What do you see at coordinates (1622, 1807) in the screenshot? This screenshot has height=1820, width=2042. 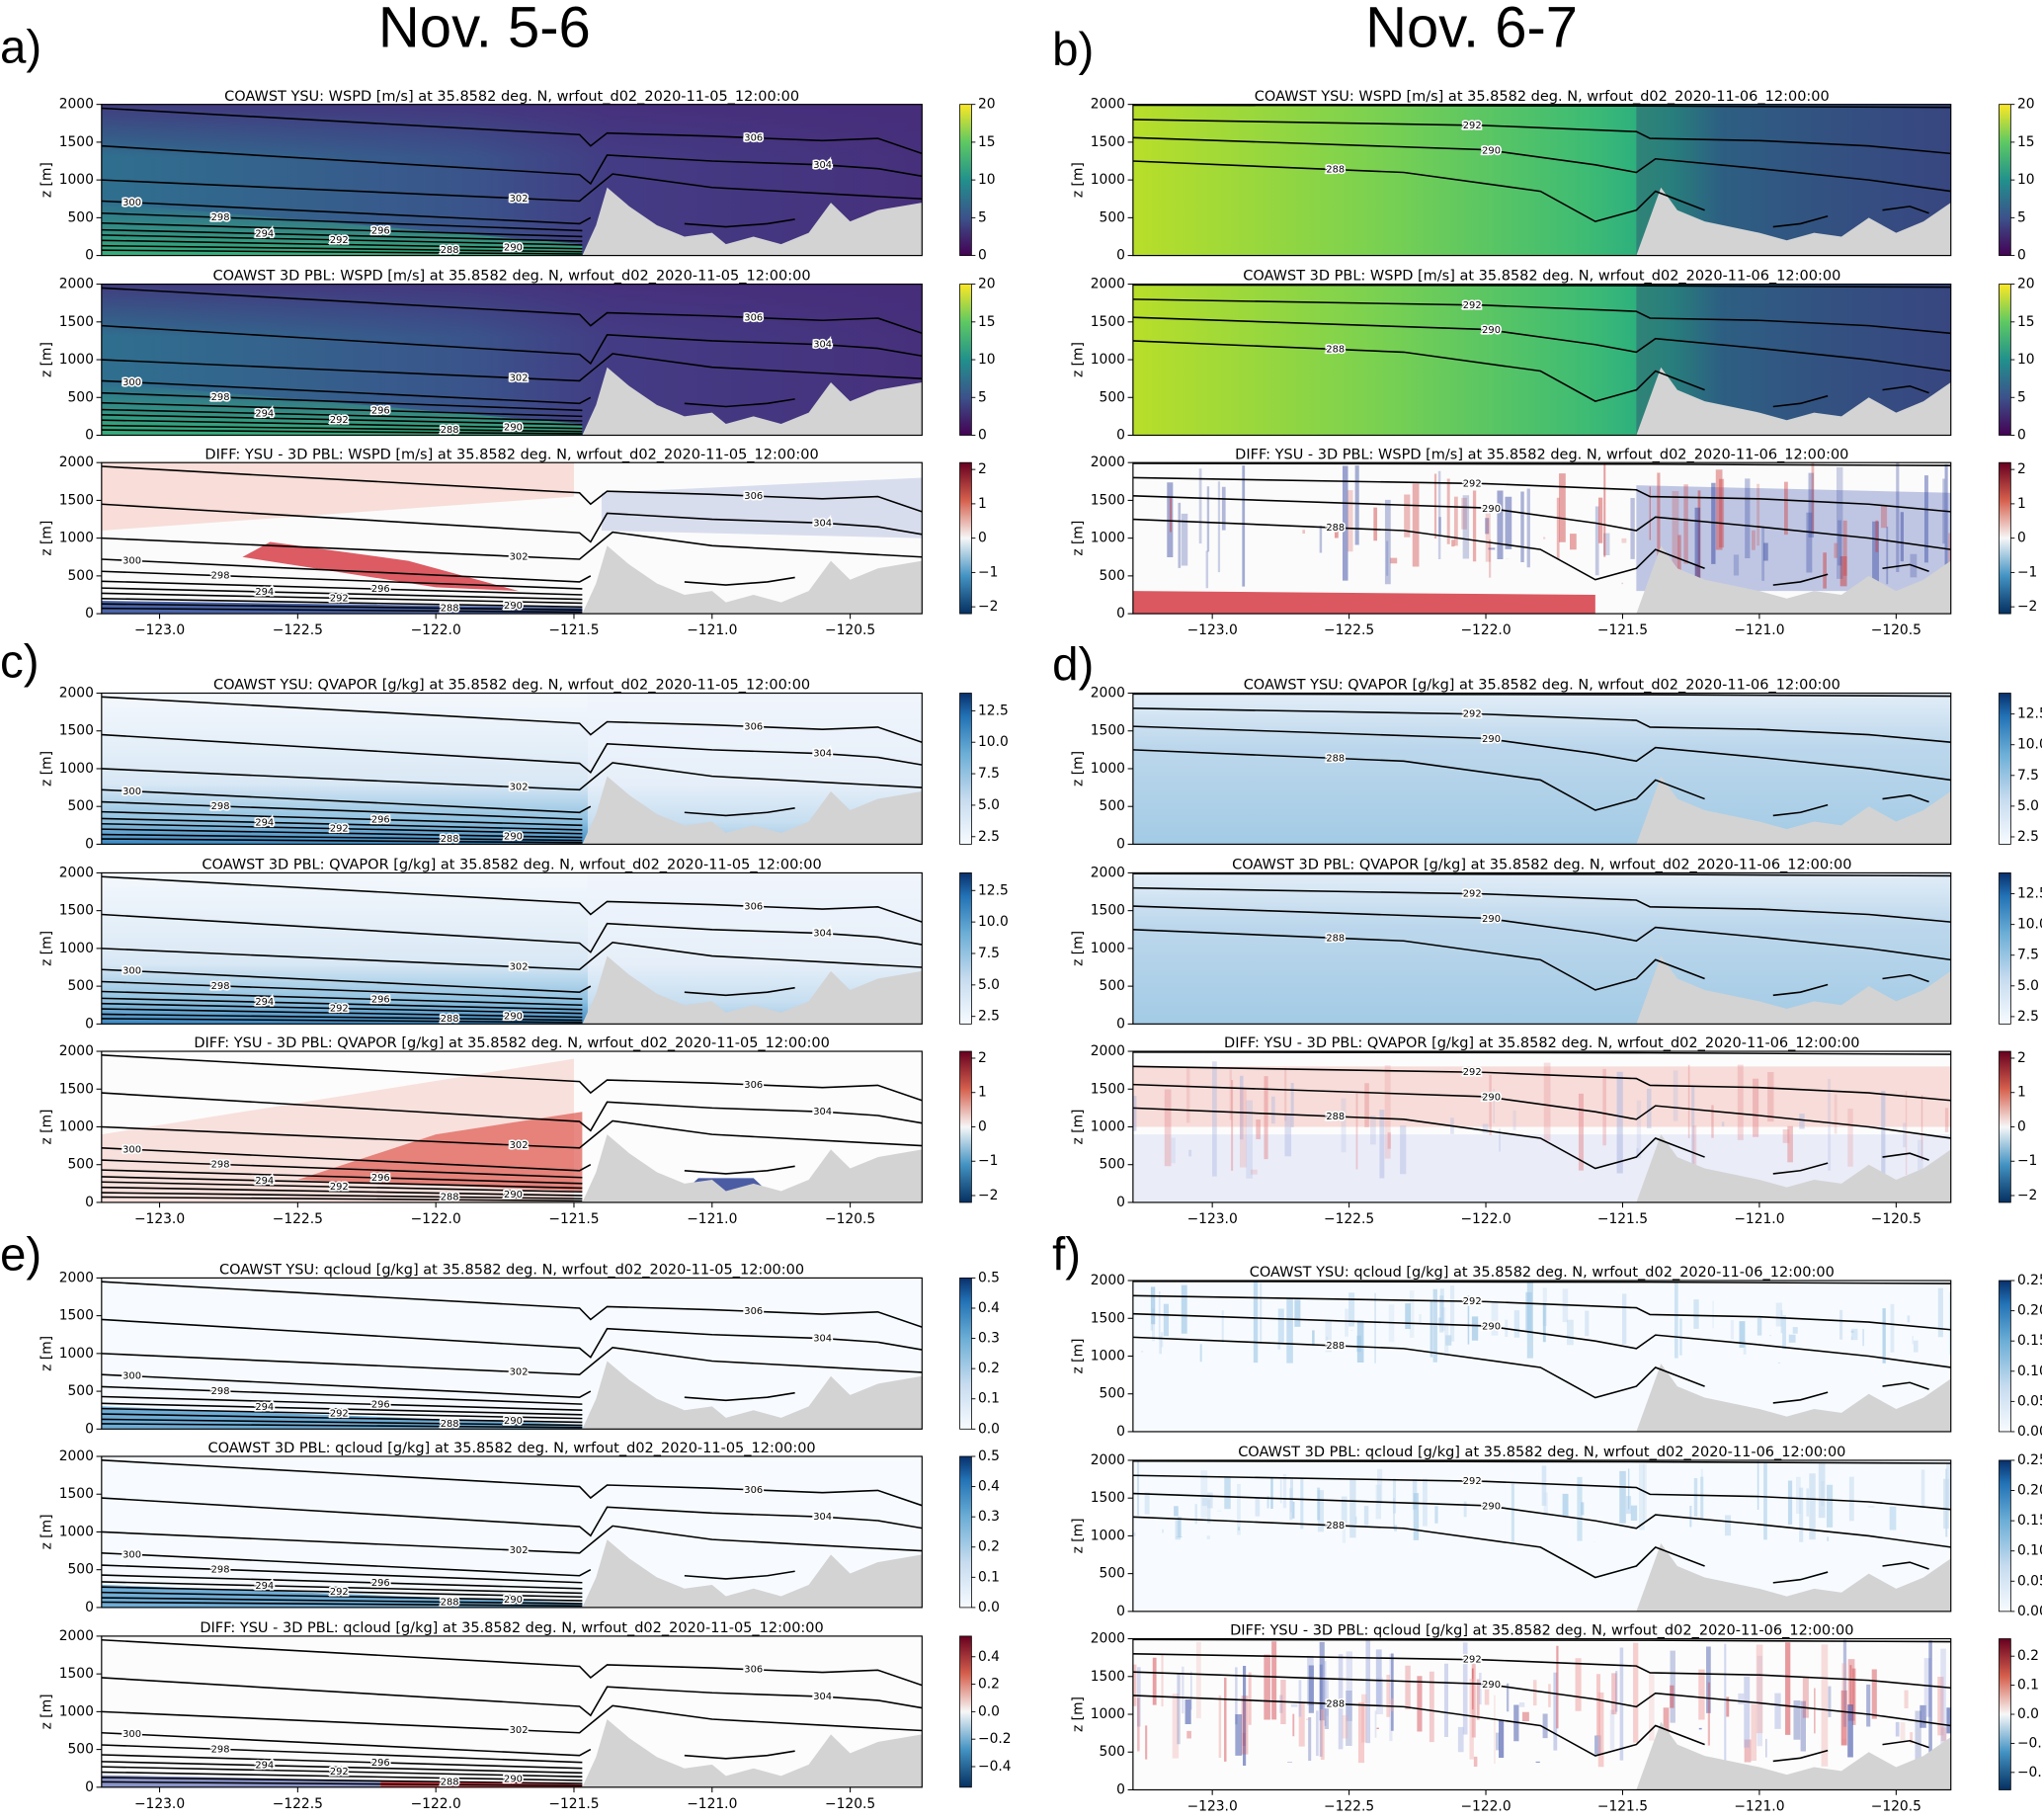 I see `x-tick-label: −121.5` at bounding box center [1622, 1807].